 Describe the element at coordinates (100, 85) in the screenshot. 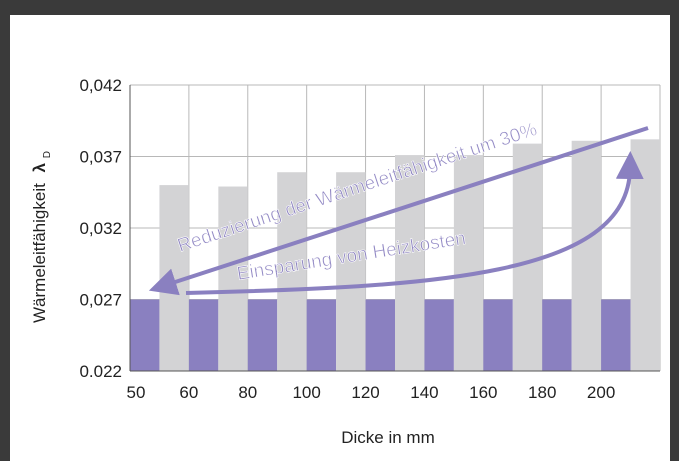

I see `y-tick-label: 0,042` at that location.